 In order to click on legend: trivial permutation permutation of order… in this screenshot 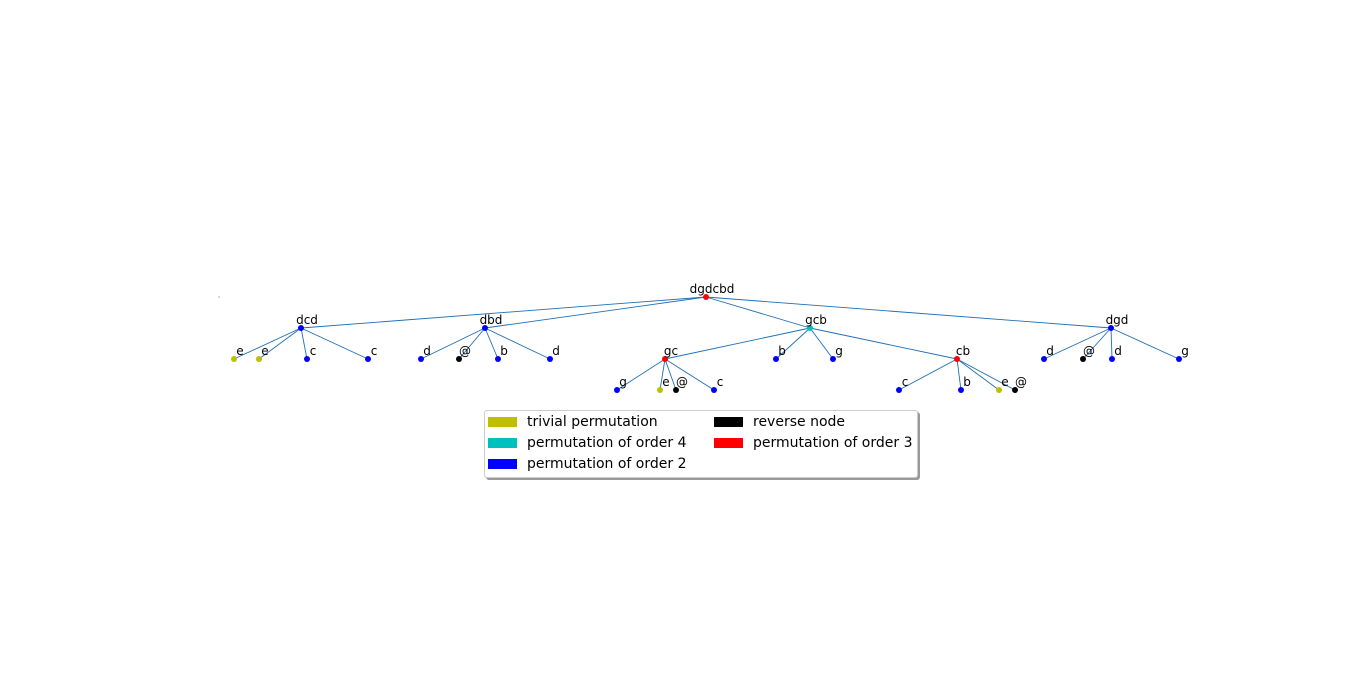, I will do `click(701, 444)`.